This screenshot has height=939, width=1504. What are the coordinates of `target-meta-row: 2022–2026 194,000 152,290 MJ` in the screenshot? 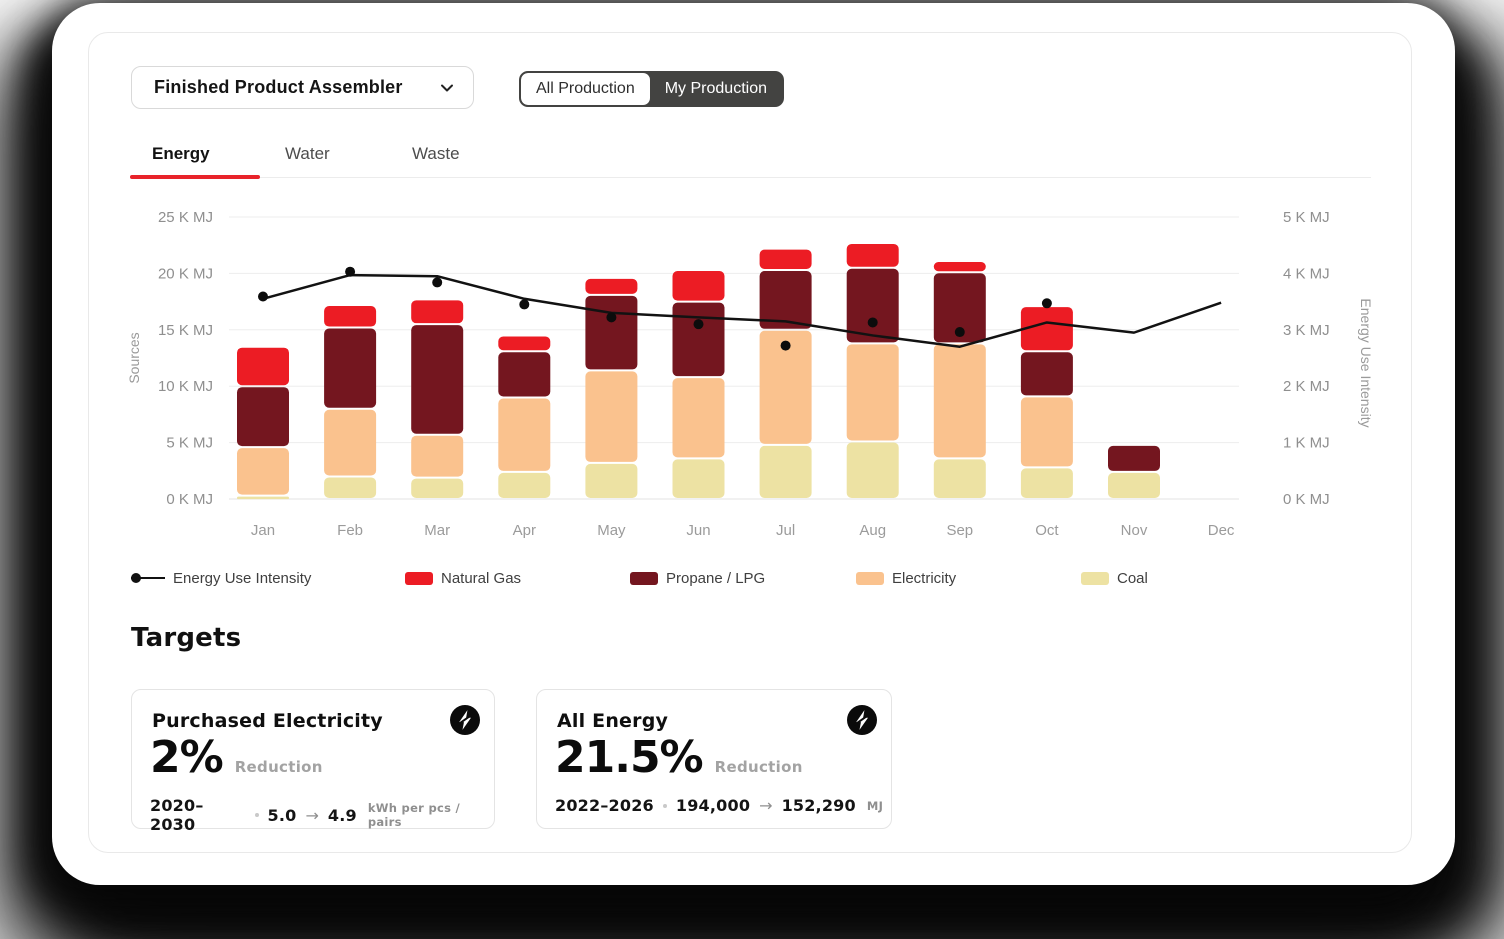 It's located at (719, 805).